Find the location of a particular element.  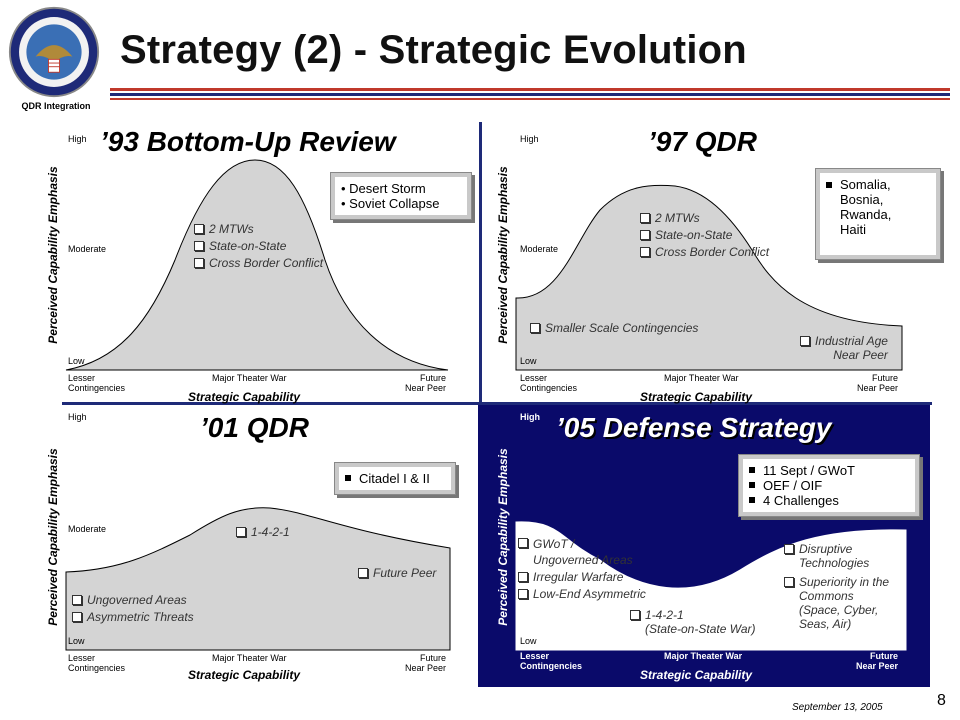

callout-05: 11 Sept / GWoT OEF / OIF 4 Challenges is located at coordinates (829, 485).